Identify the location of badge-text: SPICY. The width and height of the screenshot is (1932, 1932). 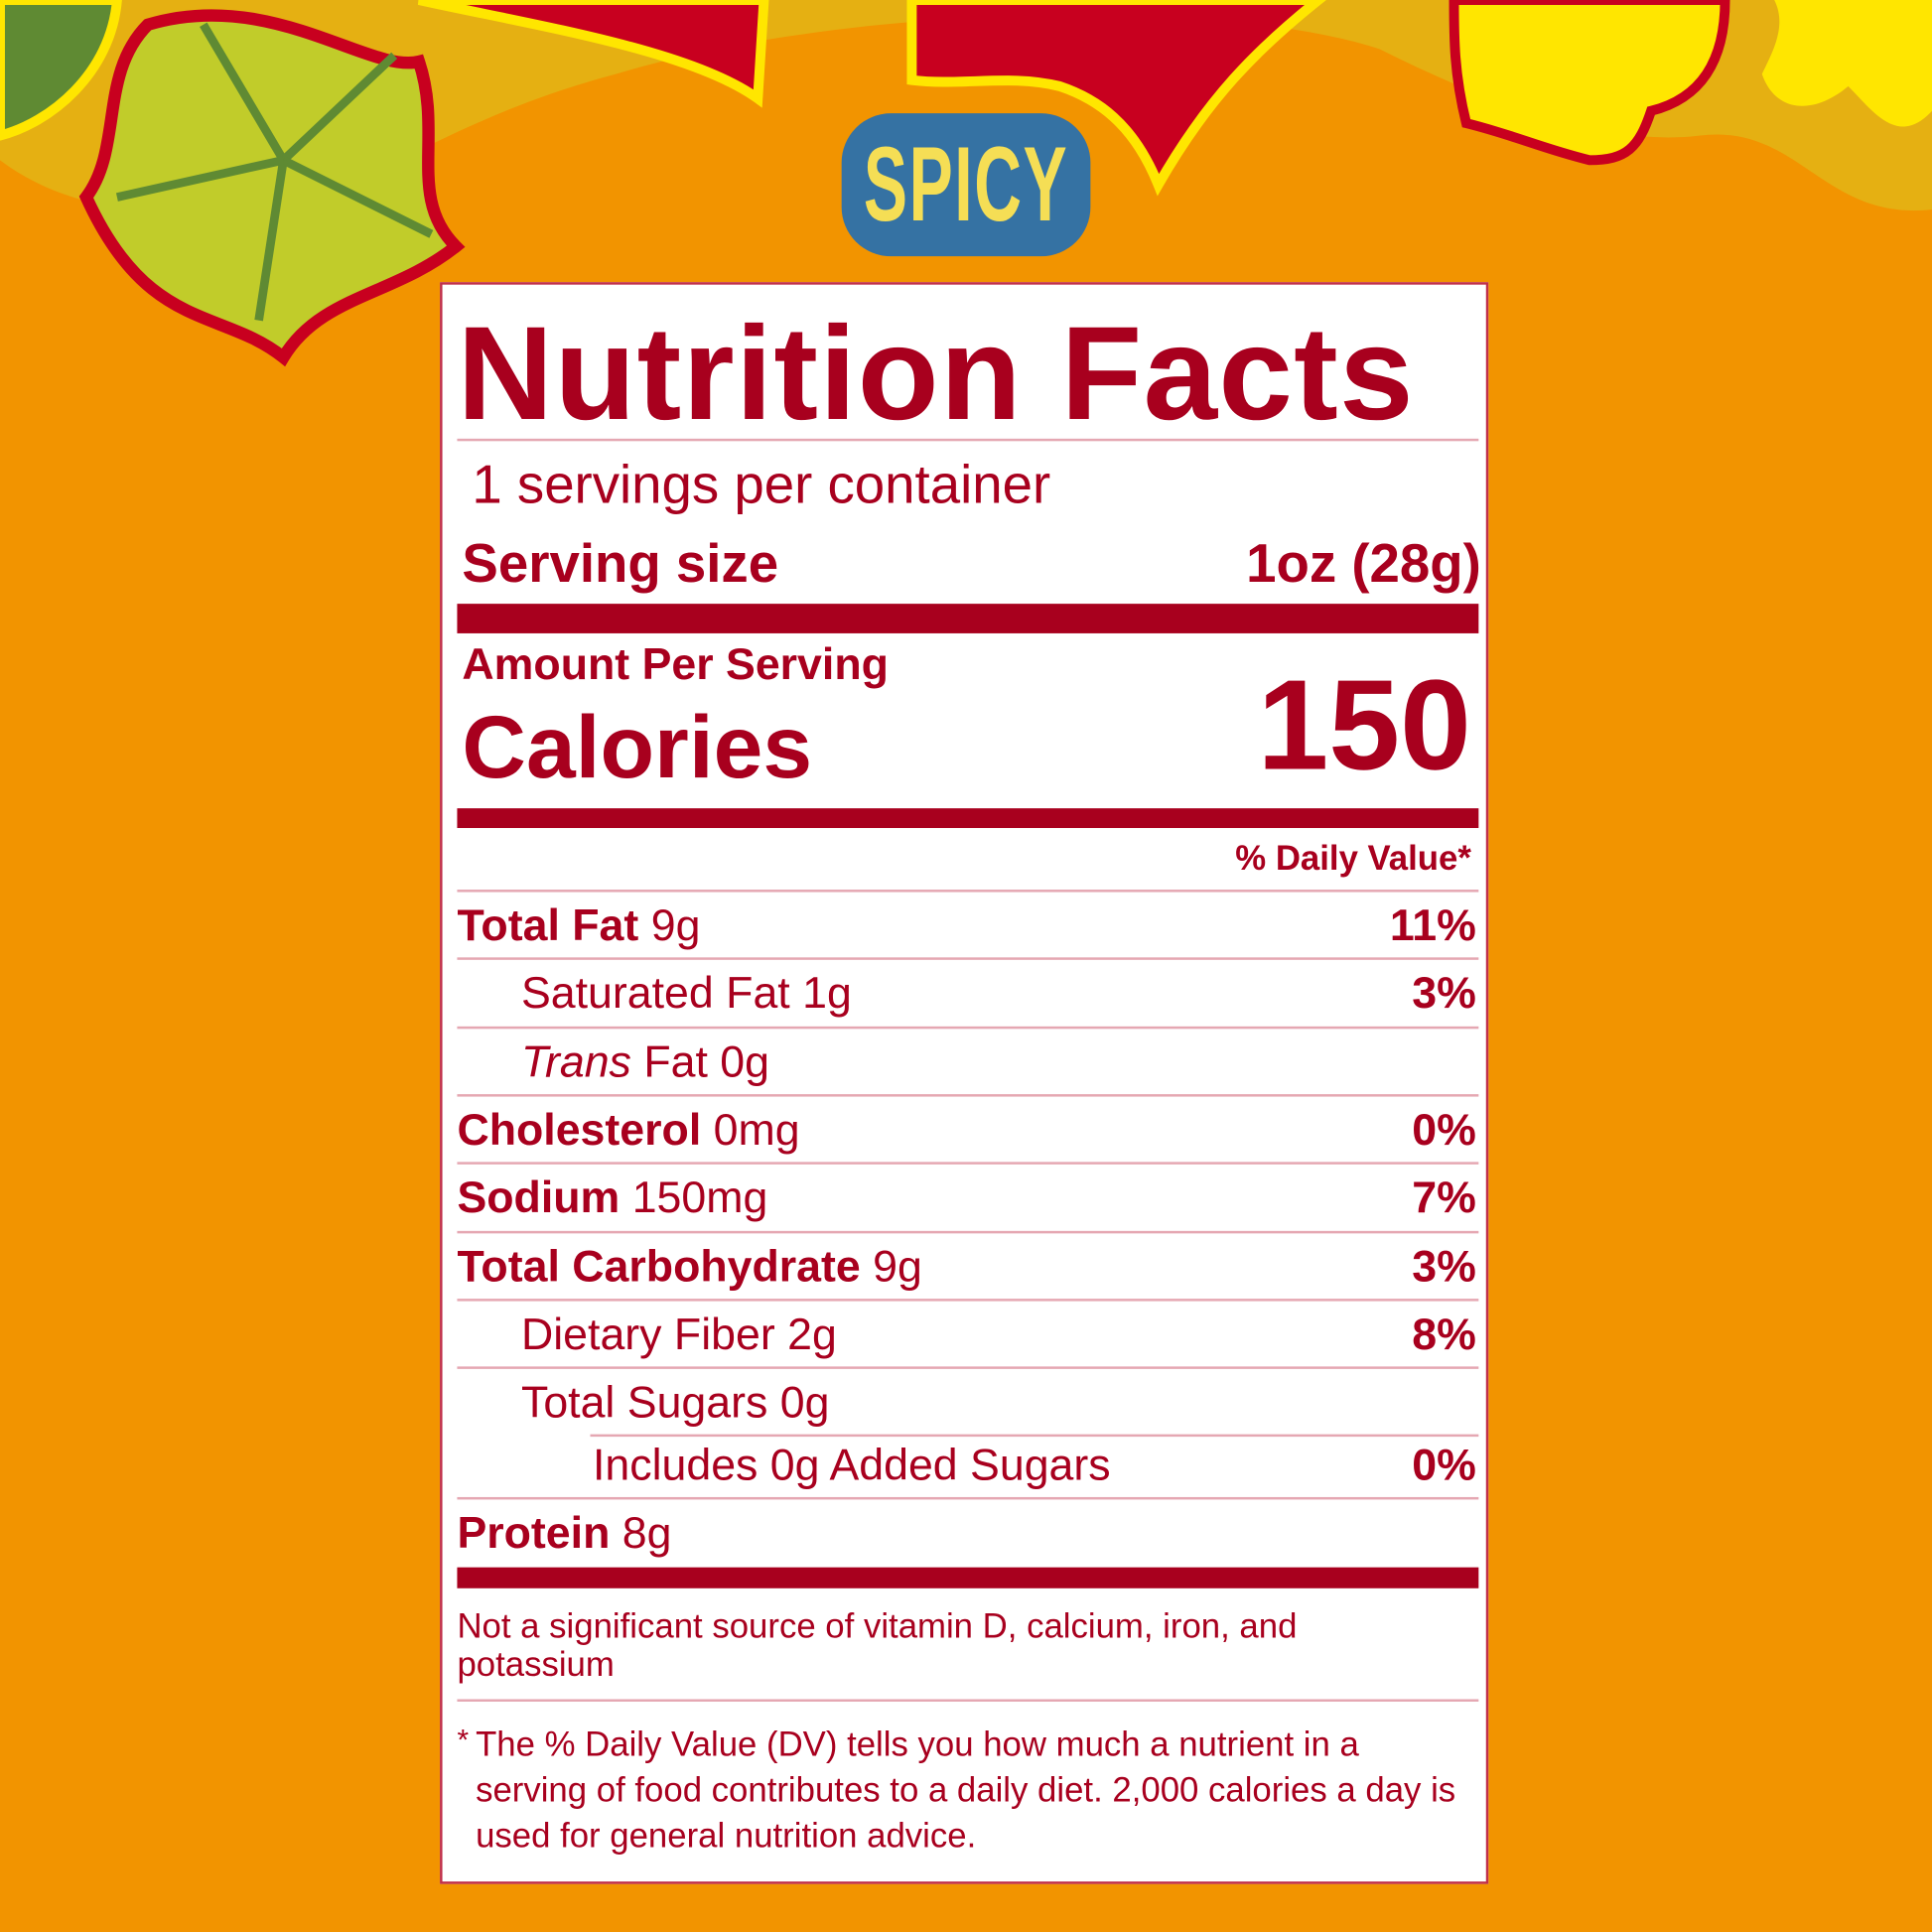
(966, 184).